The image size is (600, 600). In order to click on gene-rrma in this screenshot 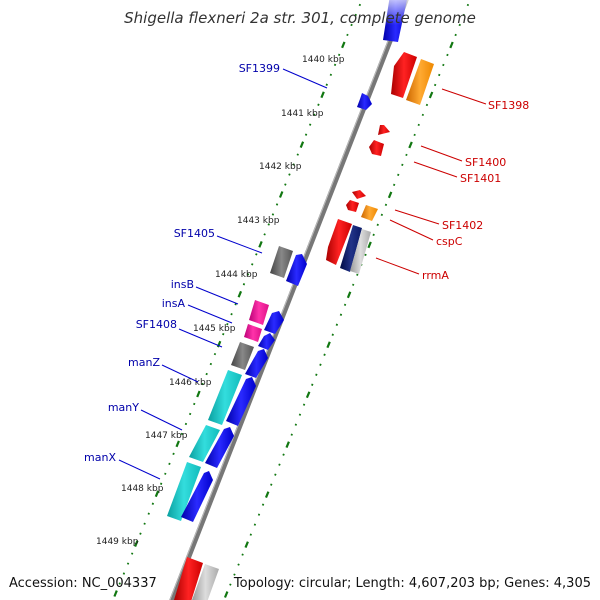, I will do `click(339, 242)`.